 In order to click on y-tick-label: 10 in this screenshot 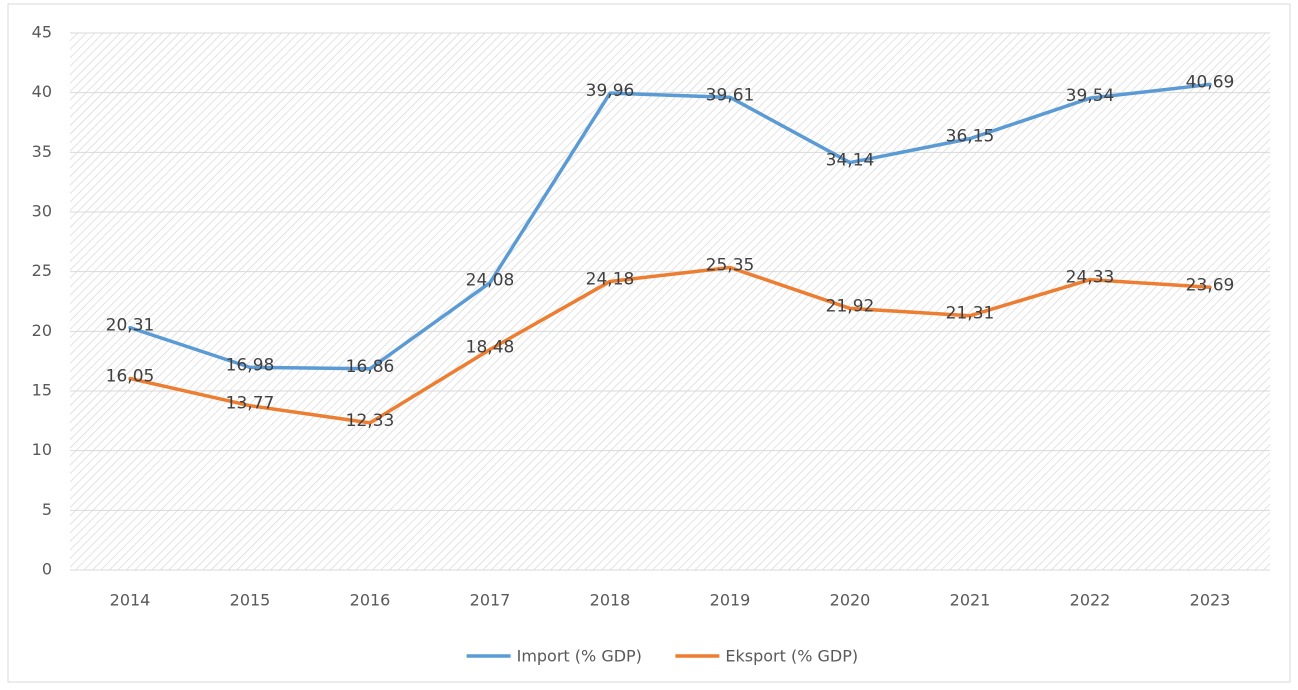, I will do `click(42, 449)`.